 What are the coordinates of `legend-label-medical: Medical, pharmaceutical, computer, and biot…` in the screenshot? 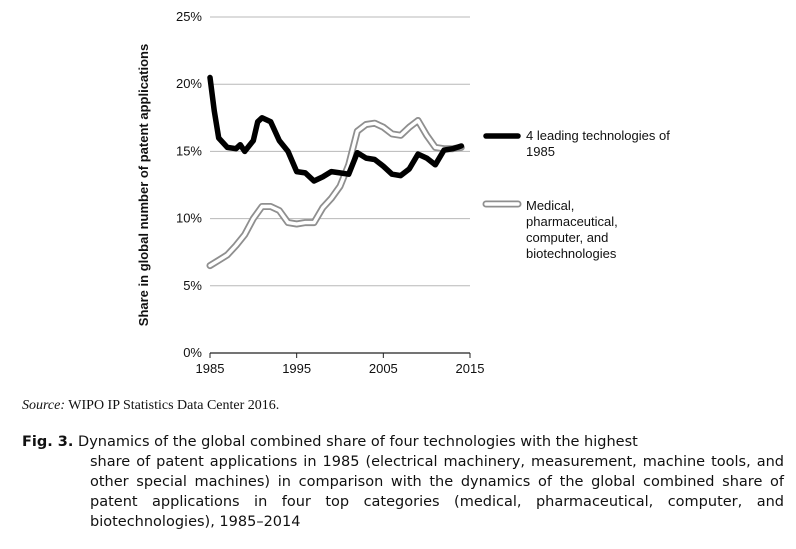 It's located at (572, 229).